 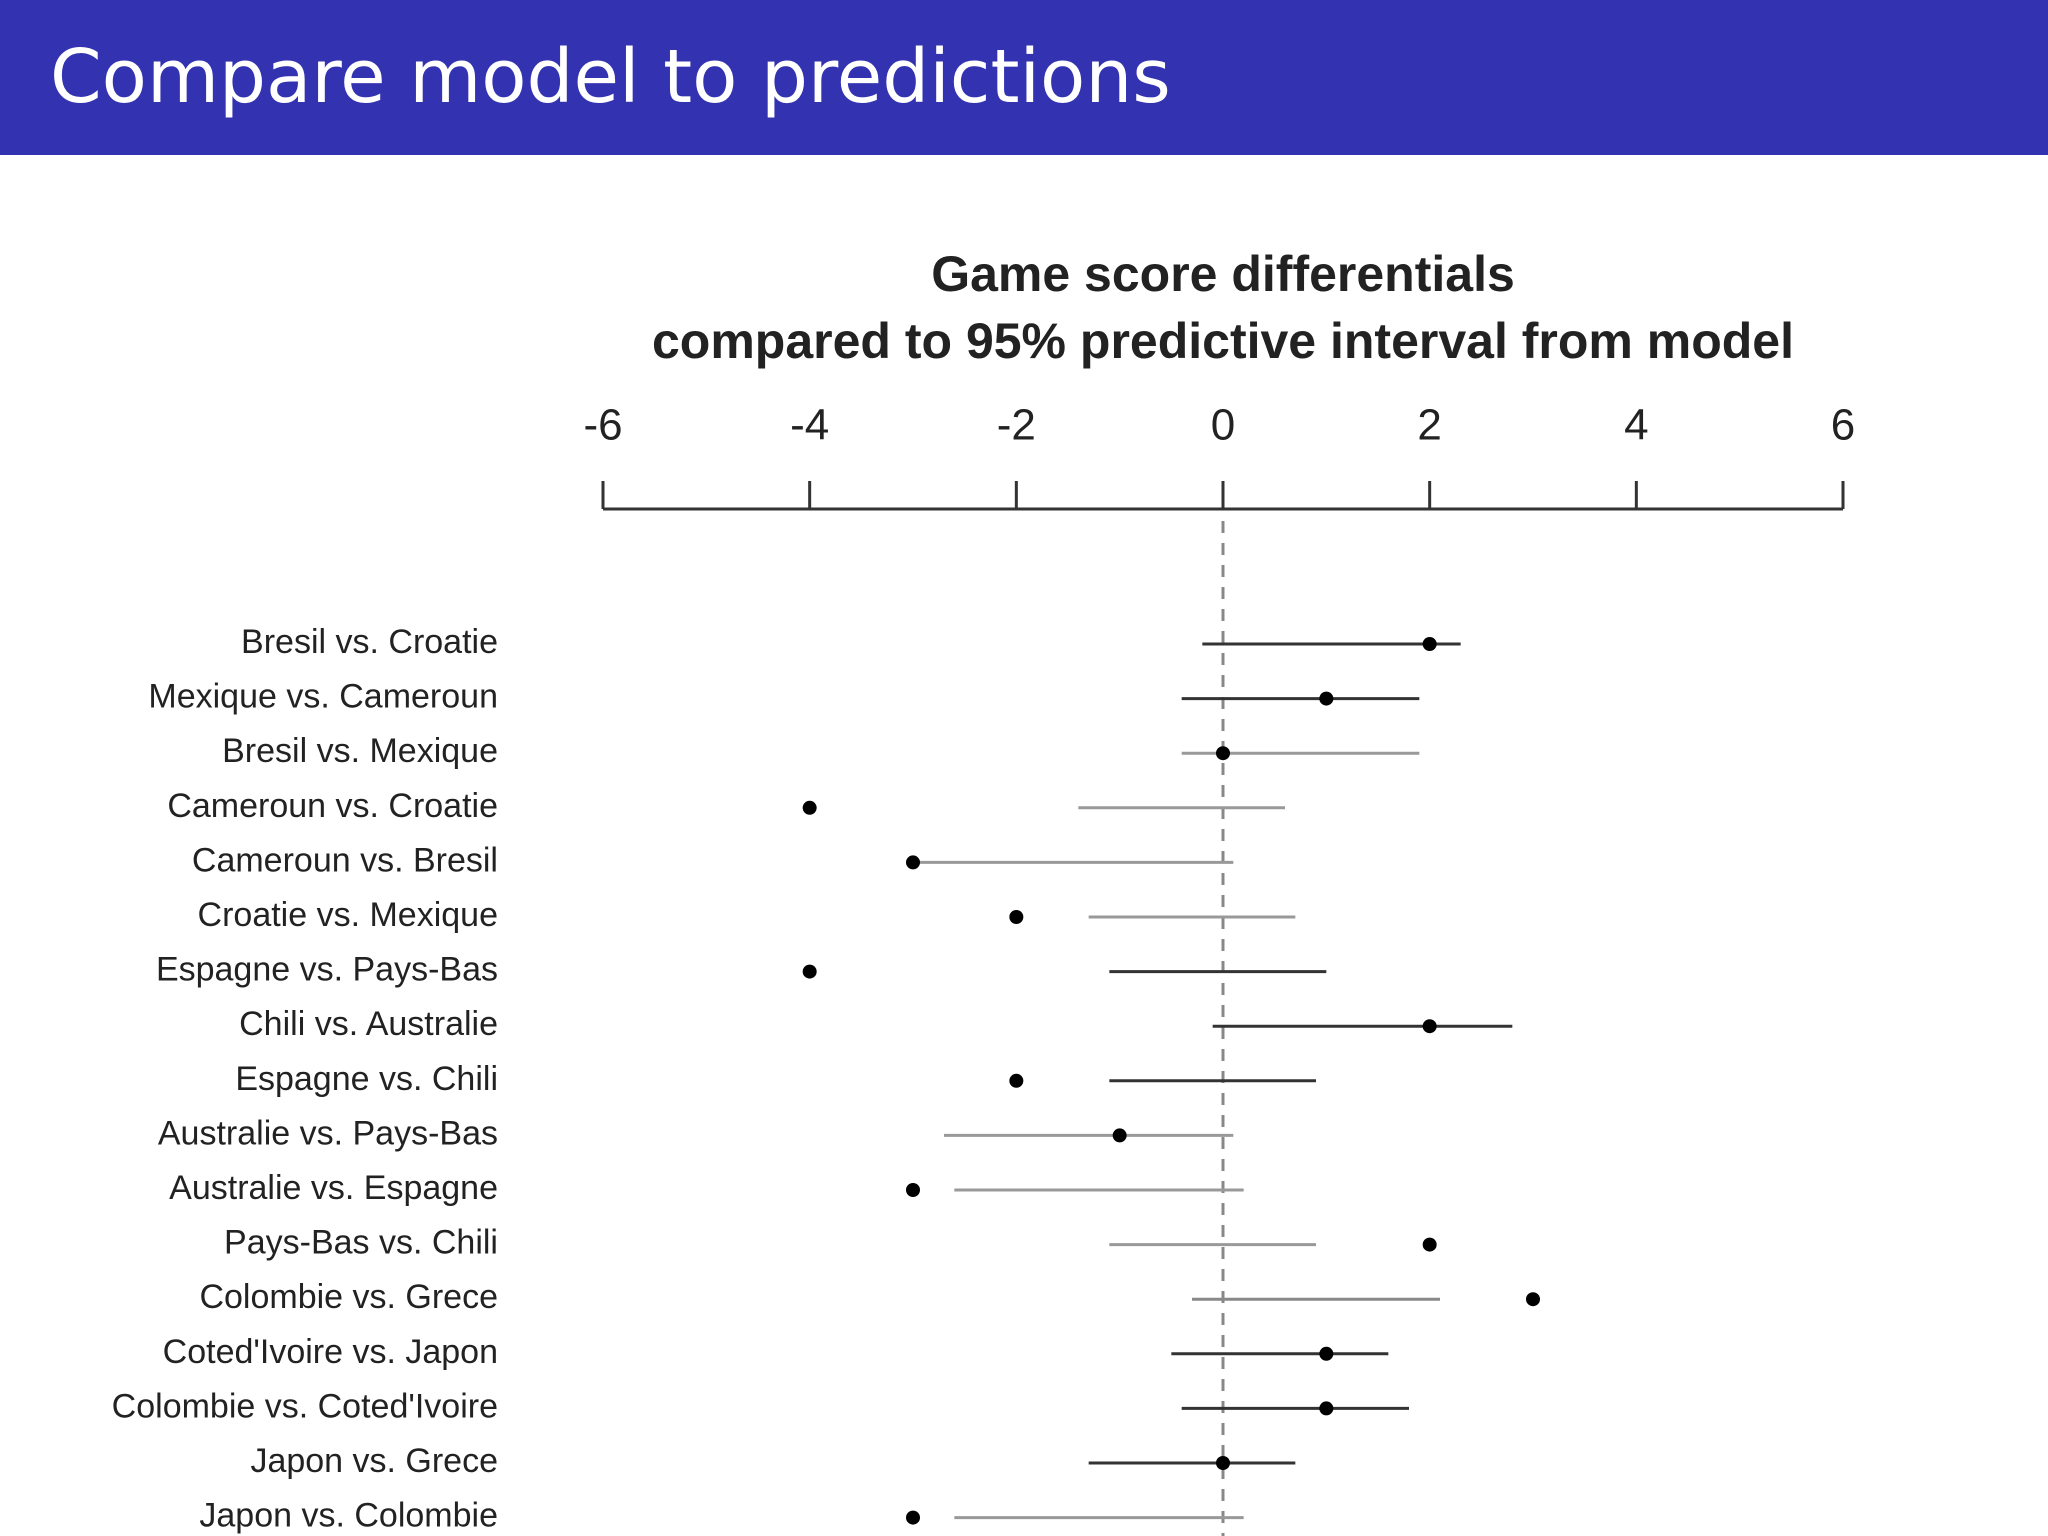 I want to click on x-tick-label: -2, so click(x=1016, y=425).